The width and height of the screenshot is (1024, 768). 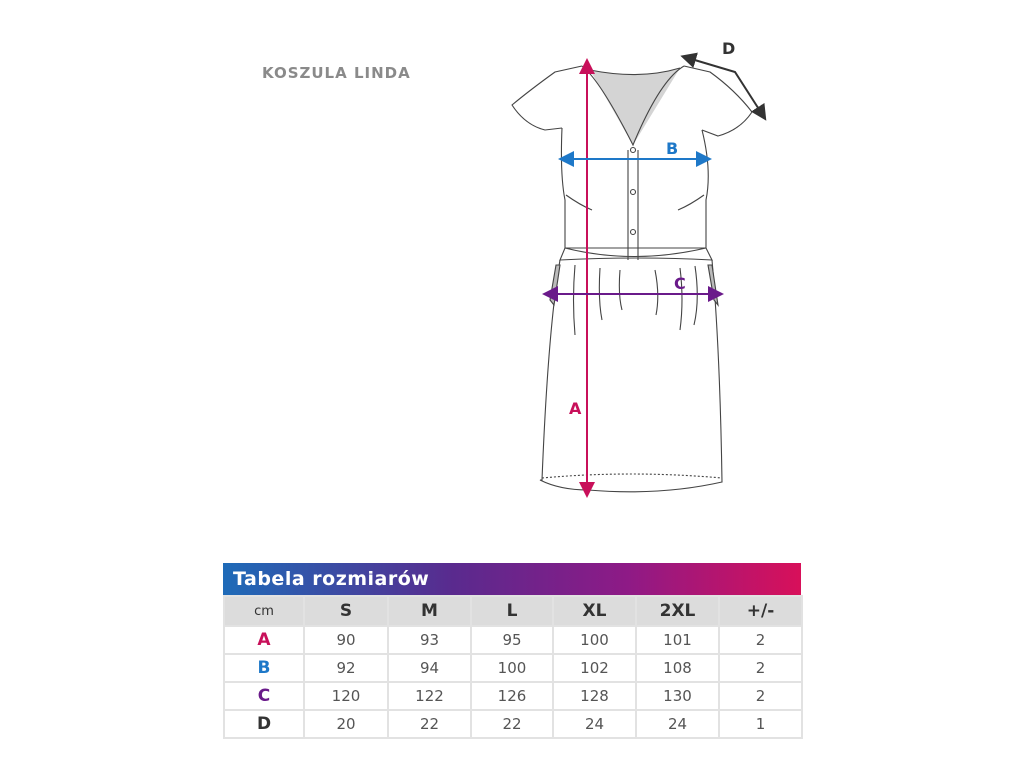 I want to click on column-header: 2XL, so click(x=677, y=611).